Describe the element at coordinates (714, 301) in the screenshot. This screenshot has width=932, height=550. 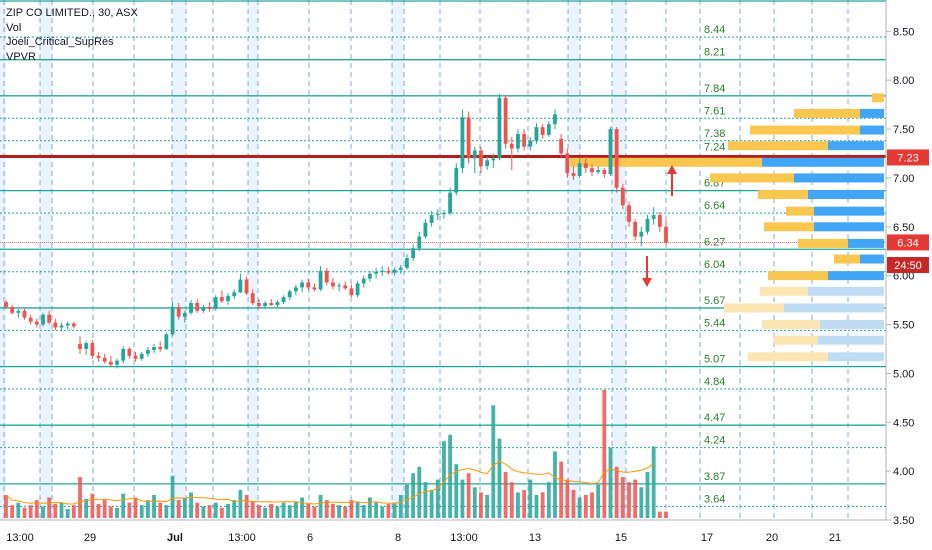
I see `level-label: 5.67` at that location.